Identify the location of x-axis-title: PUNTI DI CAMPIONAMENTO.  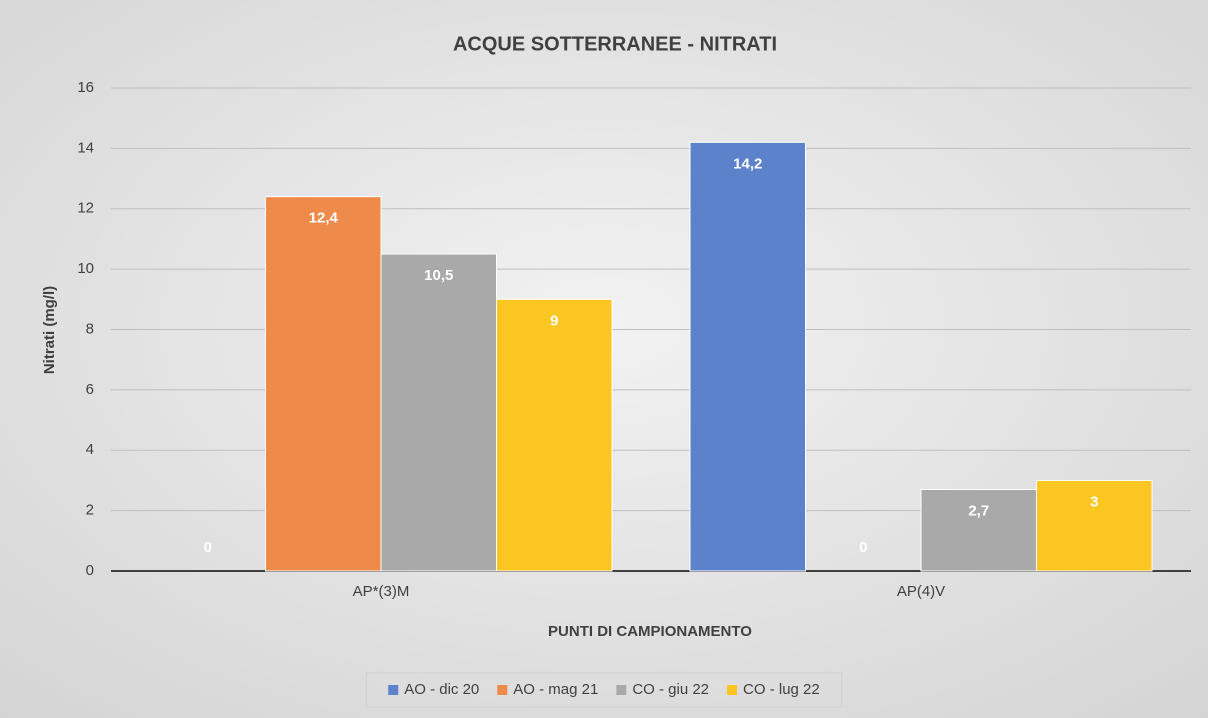
(650, 631).